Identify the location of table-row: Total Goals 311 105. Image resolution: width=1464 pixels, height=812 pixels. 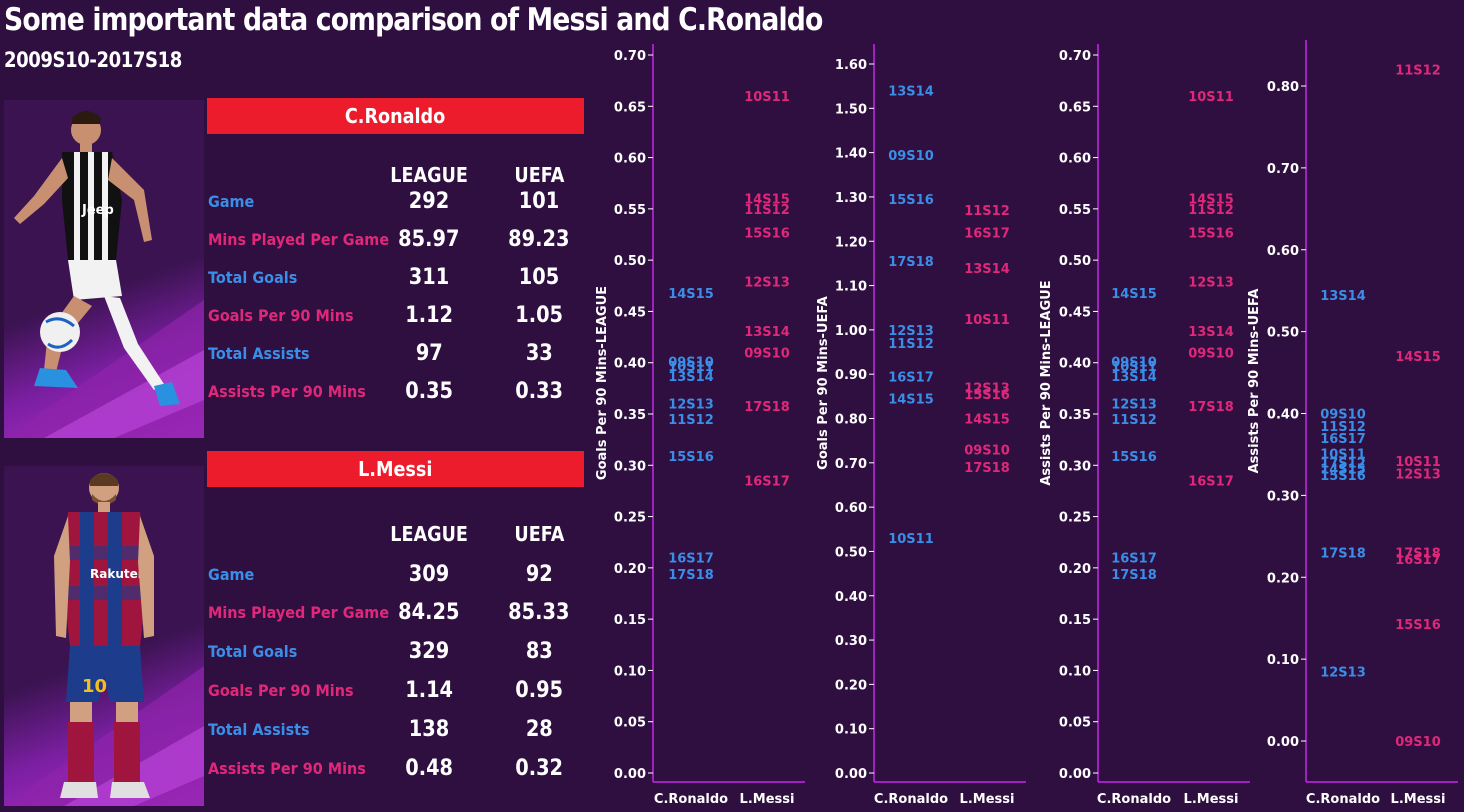
(398, 284).